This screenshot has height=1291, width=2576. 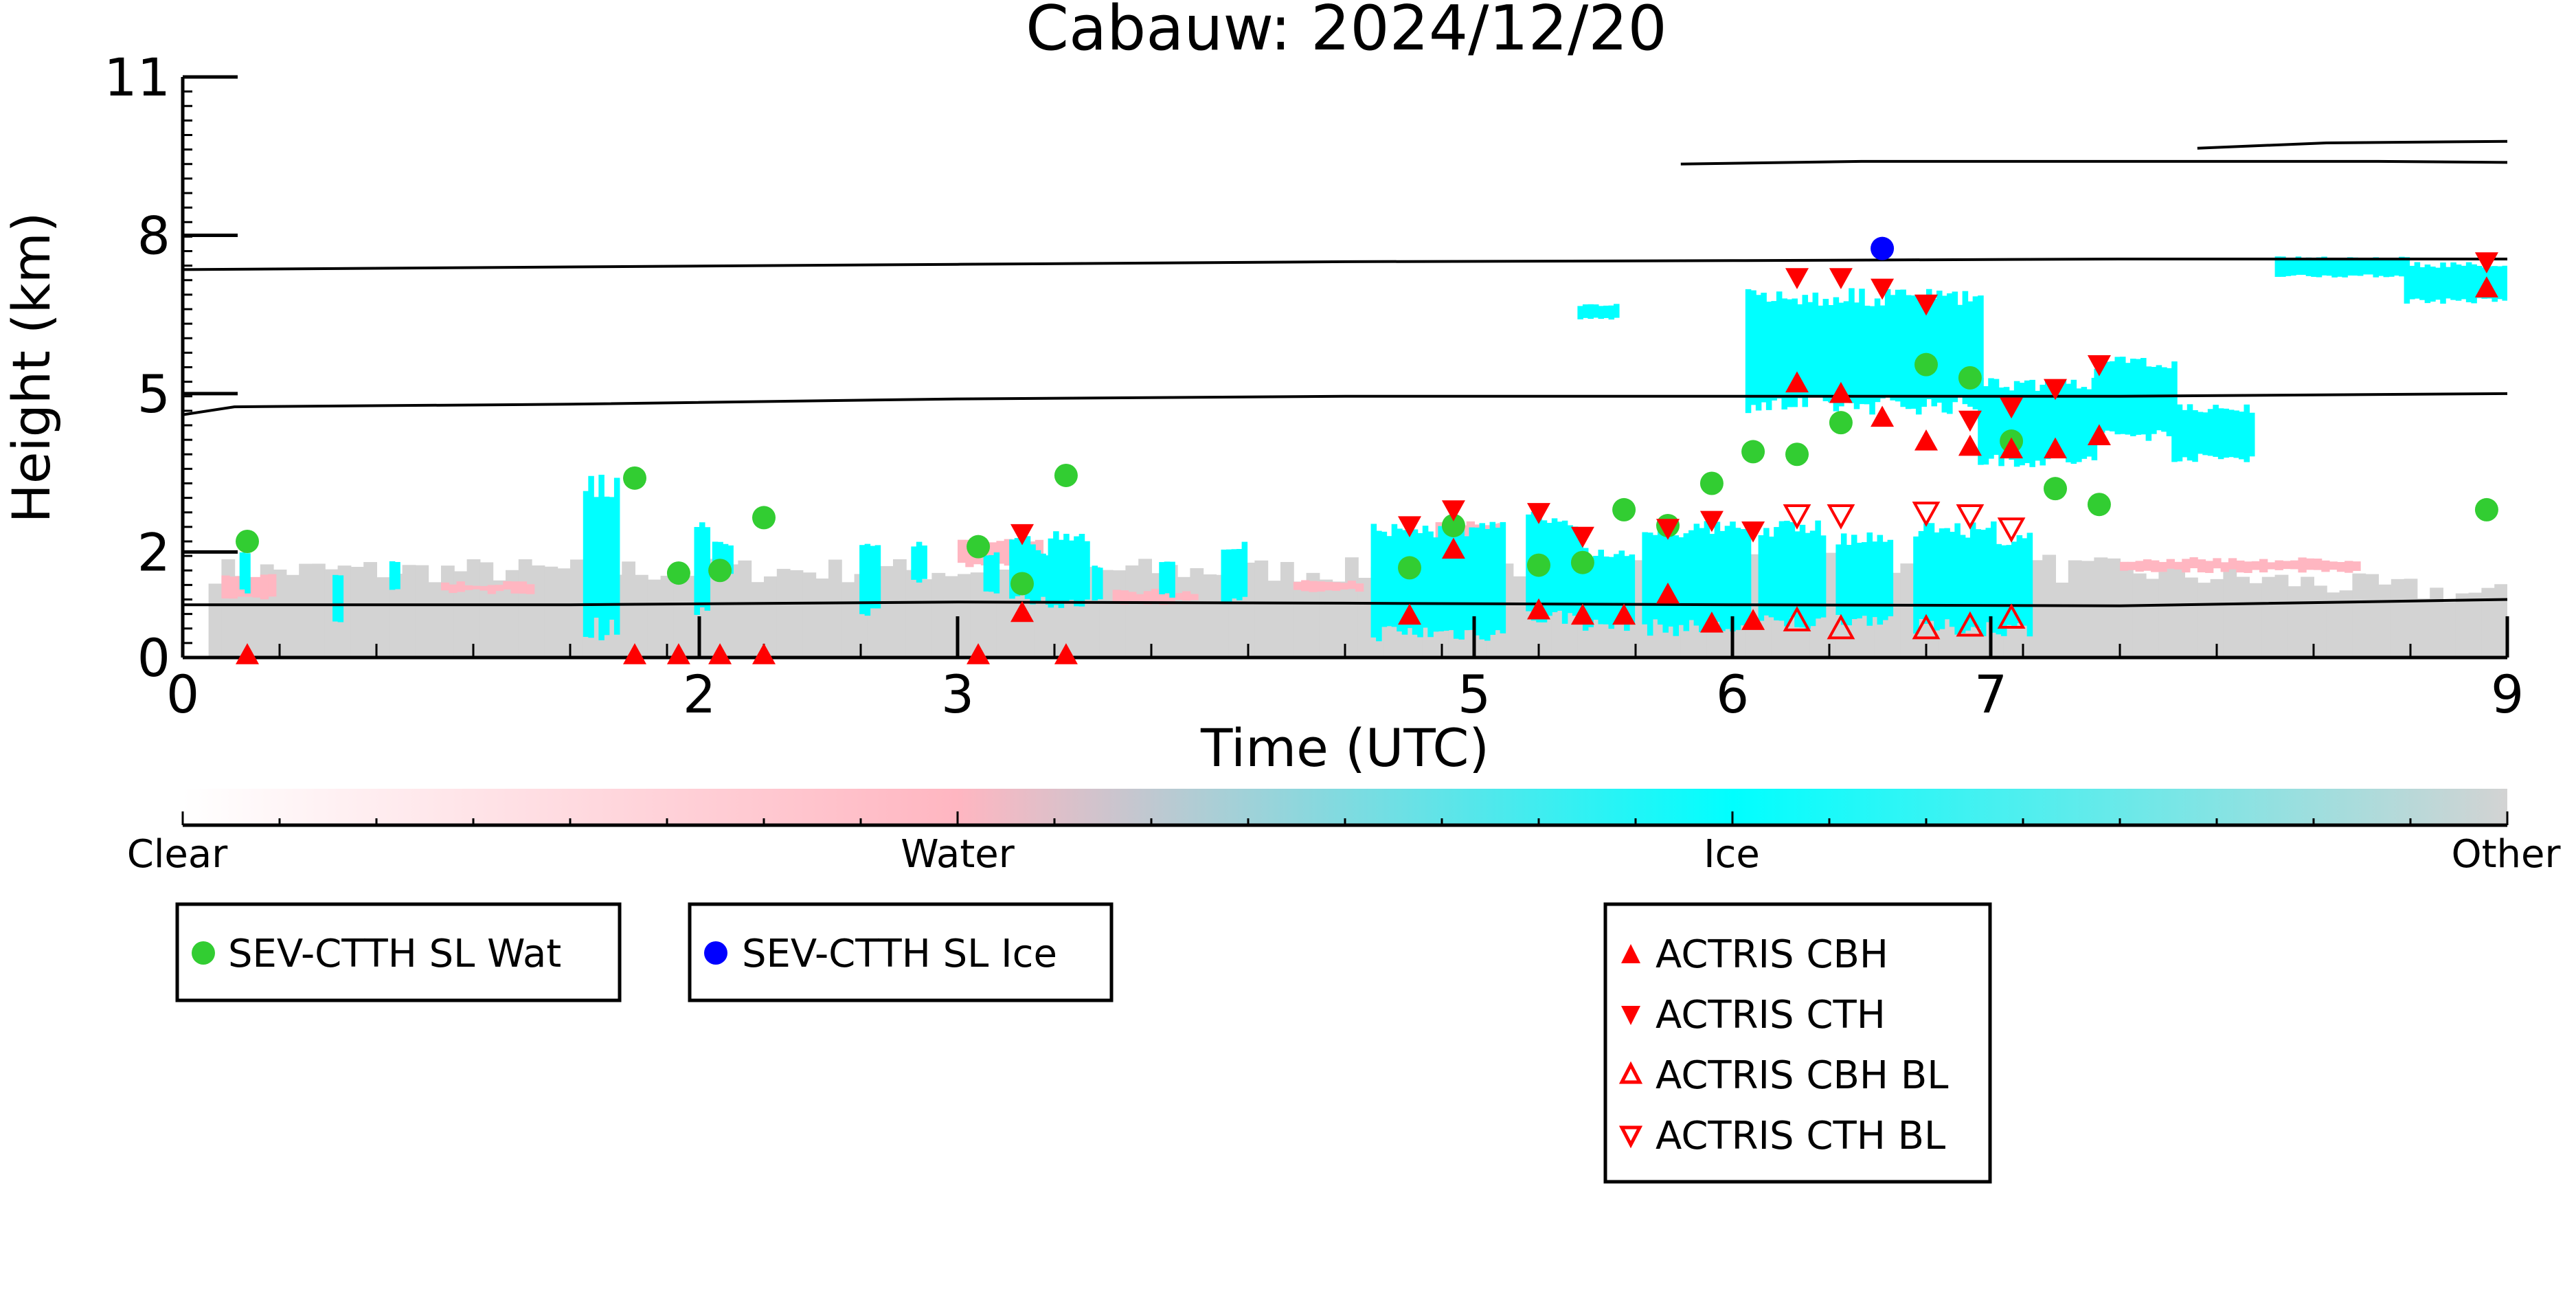 I want to click on y-tick-label: 2, so click(x=153, y=552).